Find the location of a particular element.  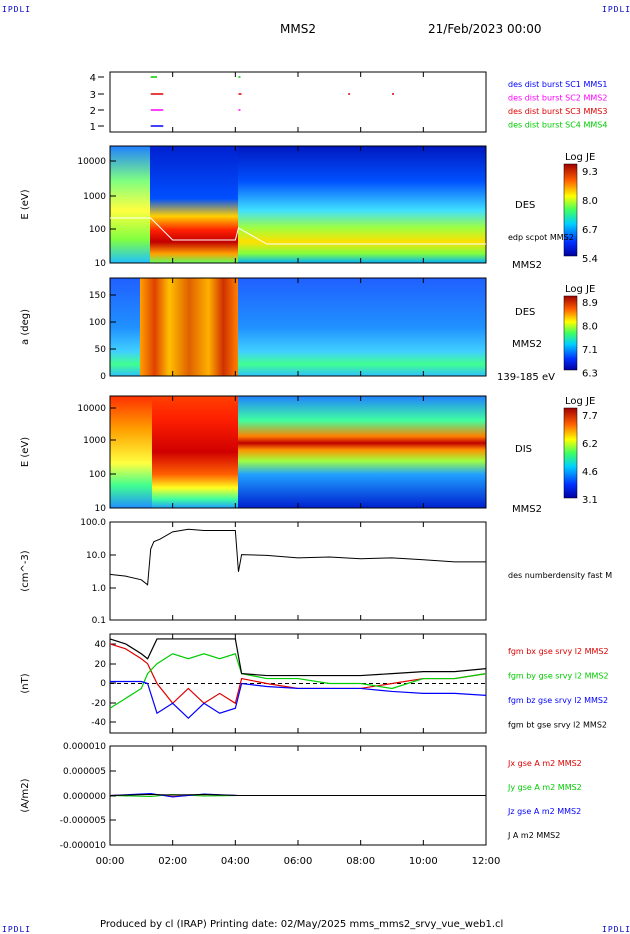

corner-mark-bottom-left: IPDLI is located at coordinates (17, 929).